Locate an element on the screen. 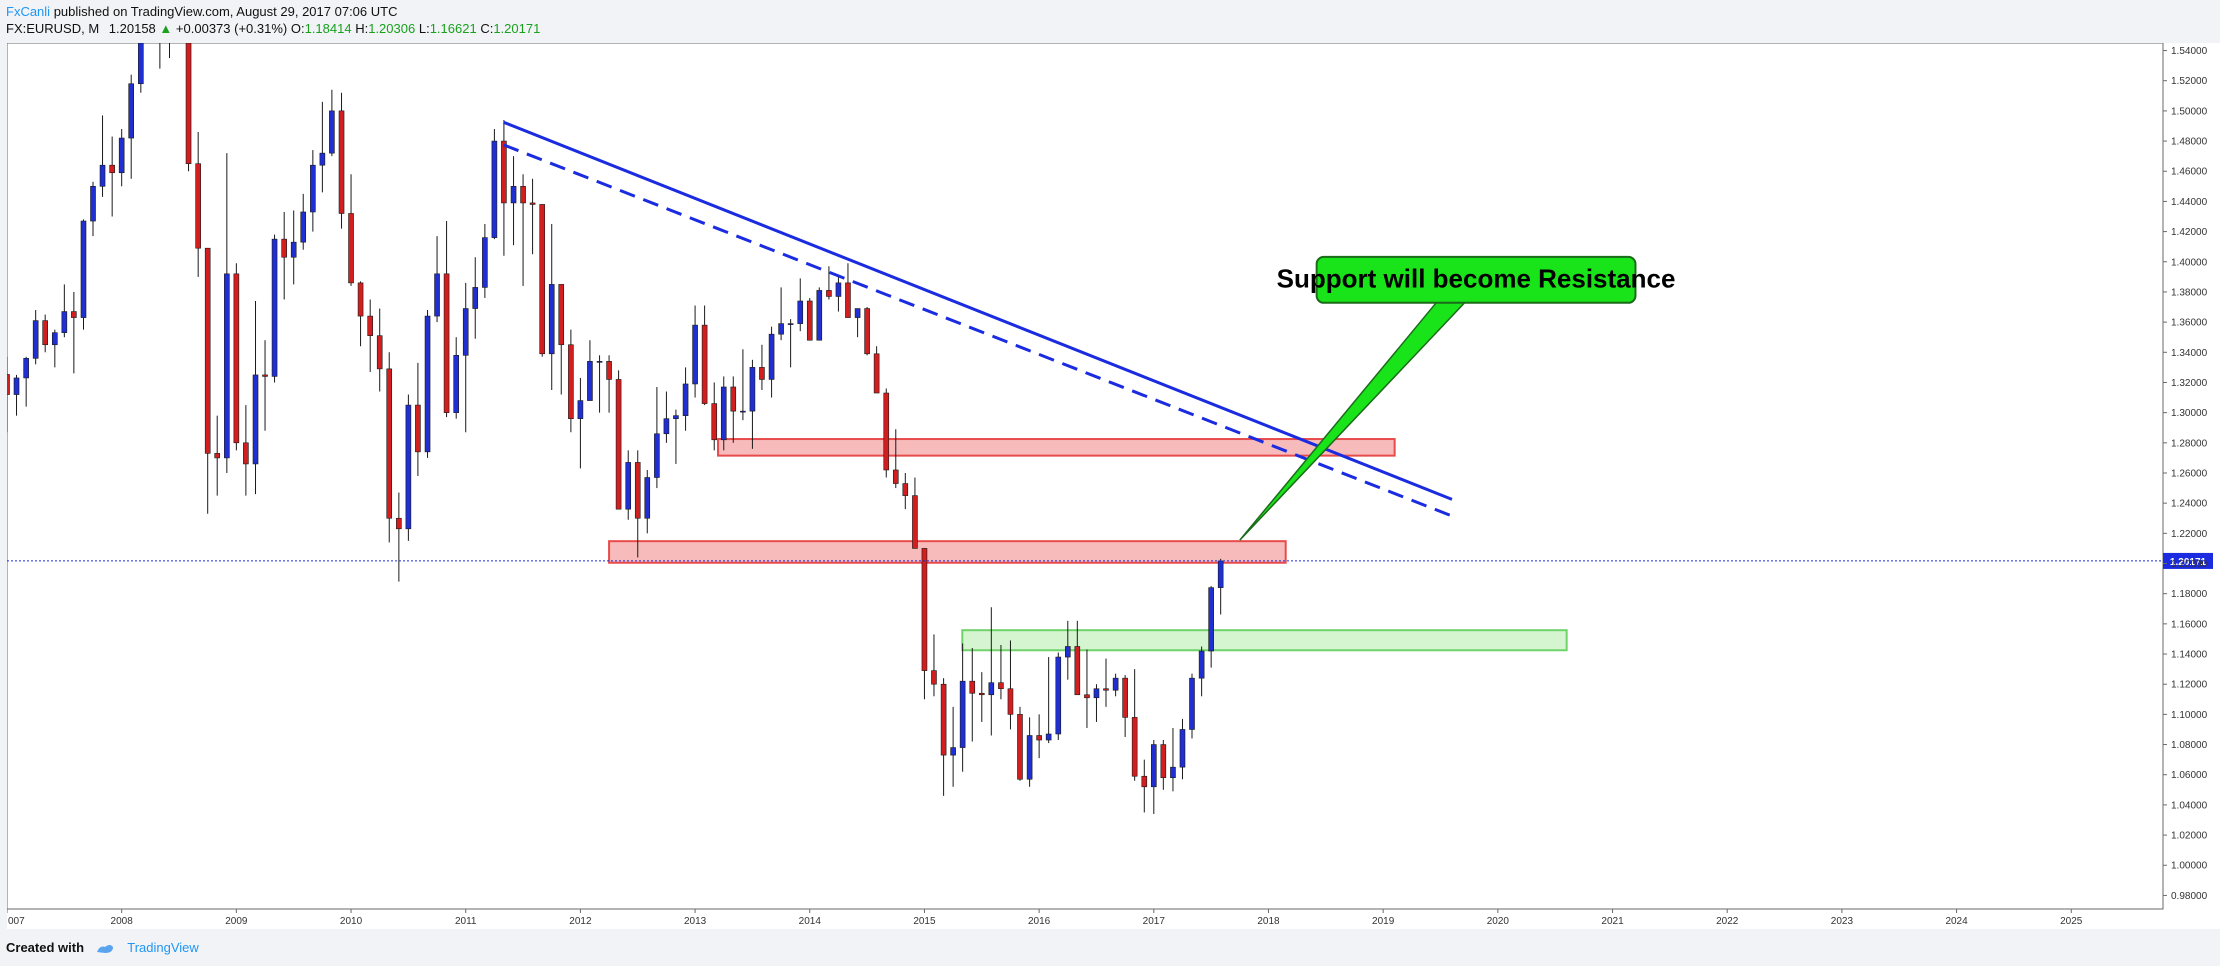 Image resolution: width=2220 pixels, height=966 pixels. price-tick-label: 1.52000 is located at coordinates (2189, 81).